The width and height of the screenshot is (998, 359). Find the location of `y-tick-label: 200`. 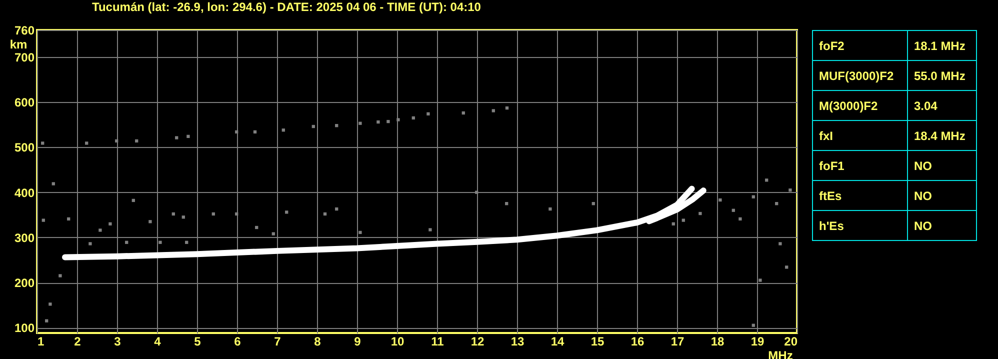

y-tick-label: 200 is located at coordinates (24, 283).